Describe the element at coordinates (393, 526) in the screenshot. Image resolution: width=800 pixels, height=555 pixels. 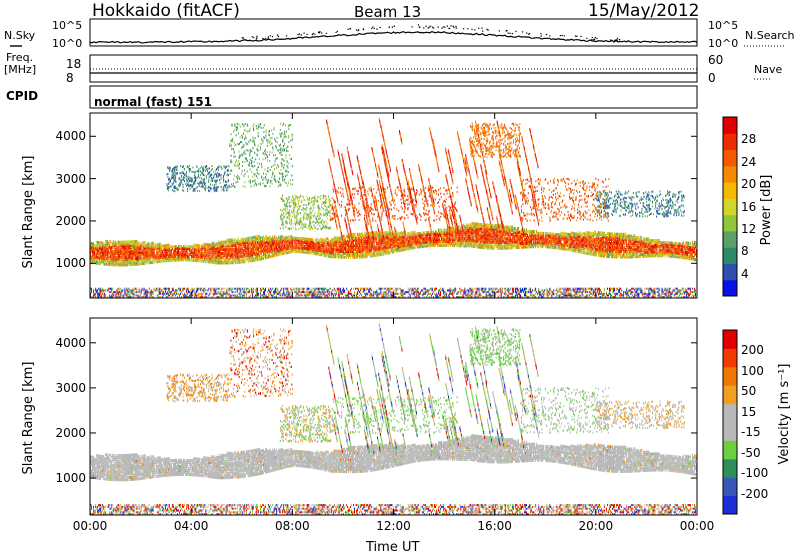
I see `x-tick-label: 12:00` at that location.